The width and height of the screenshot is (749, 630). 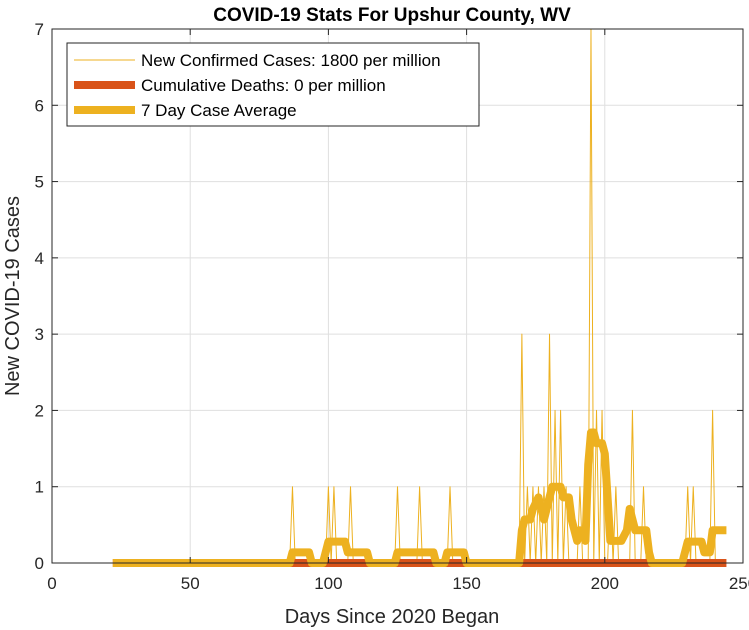 I want to click on legend-item-new-cases: New Confirmed Cases: 1800 per million, so click(x=257, y=60).